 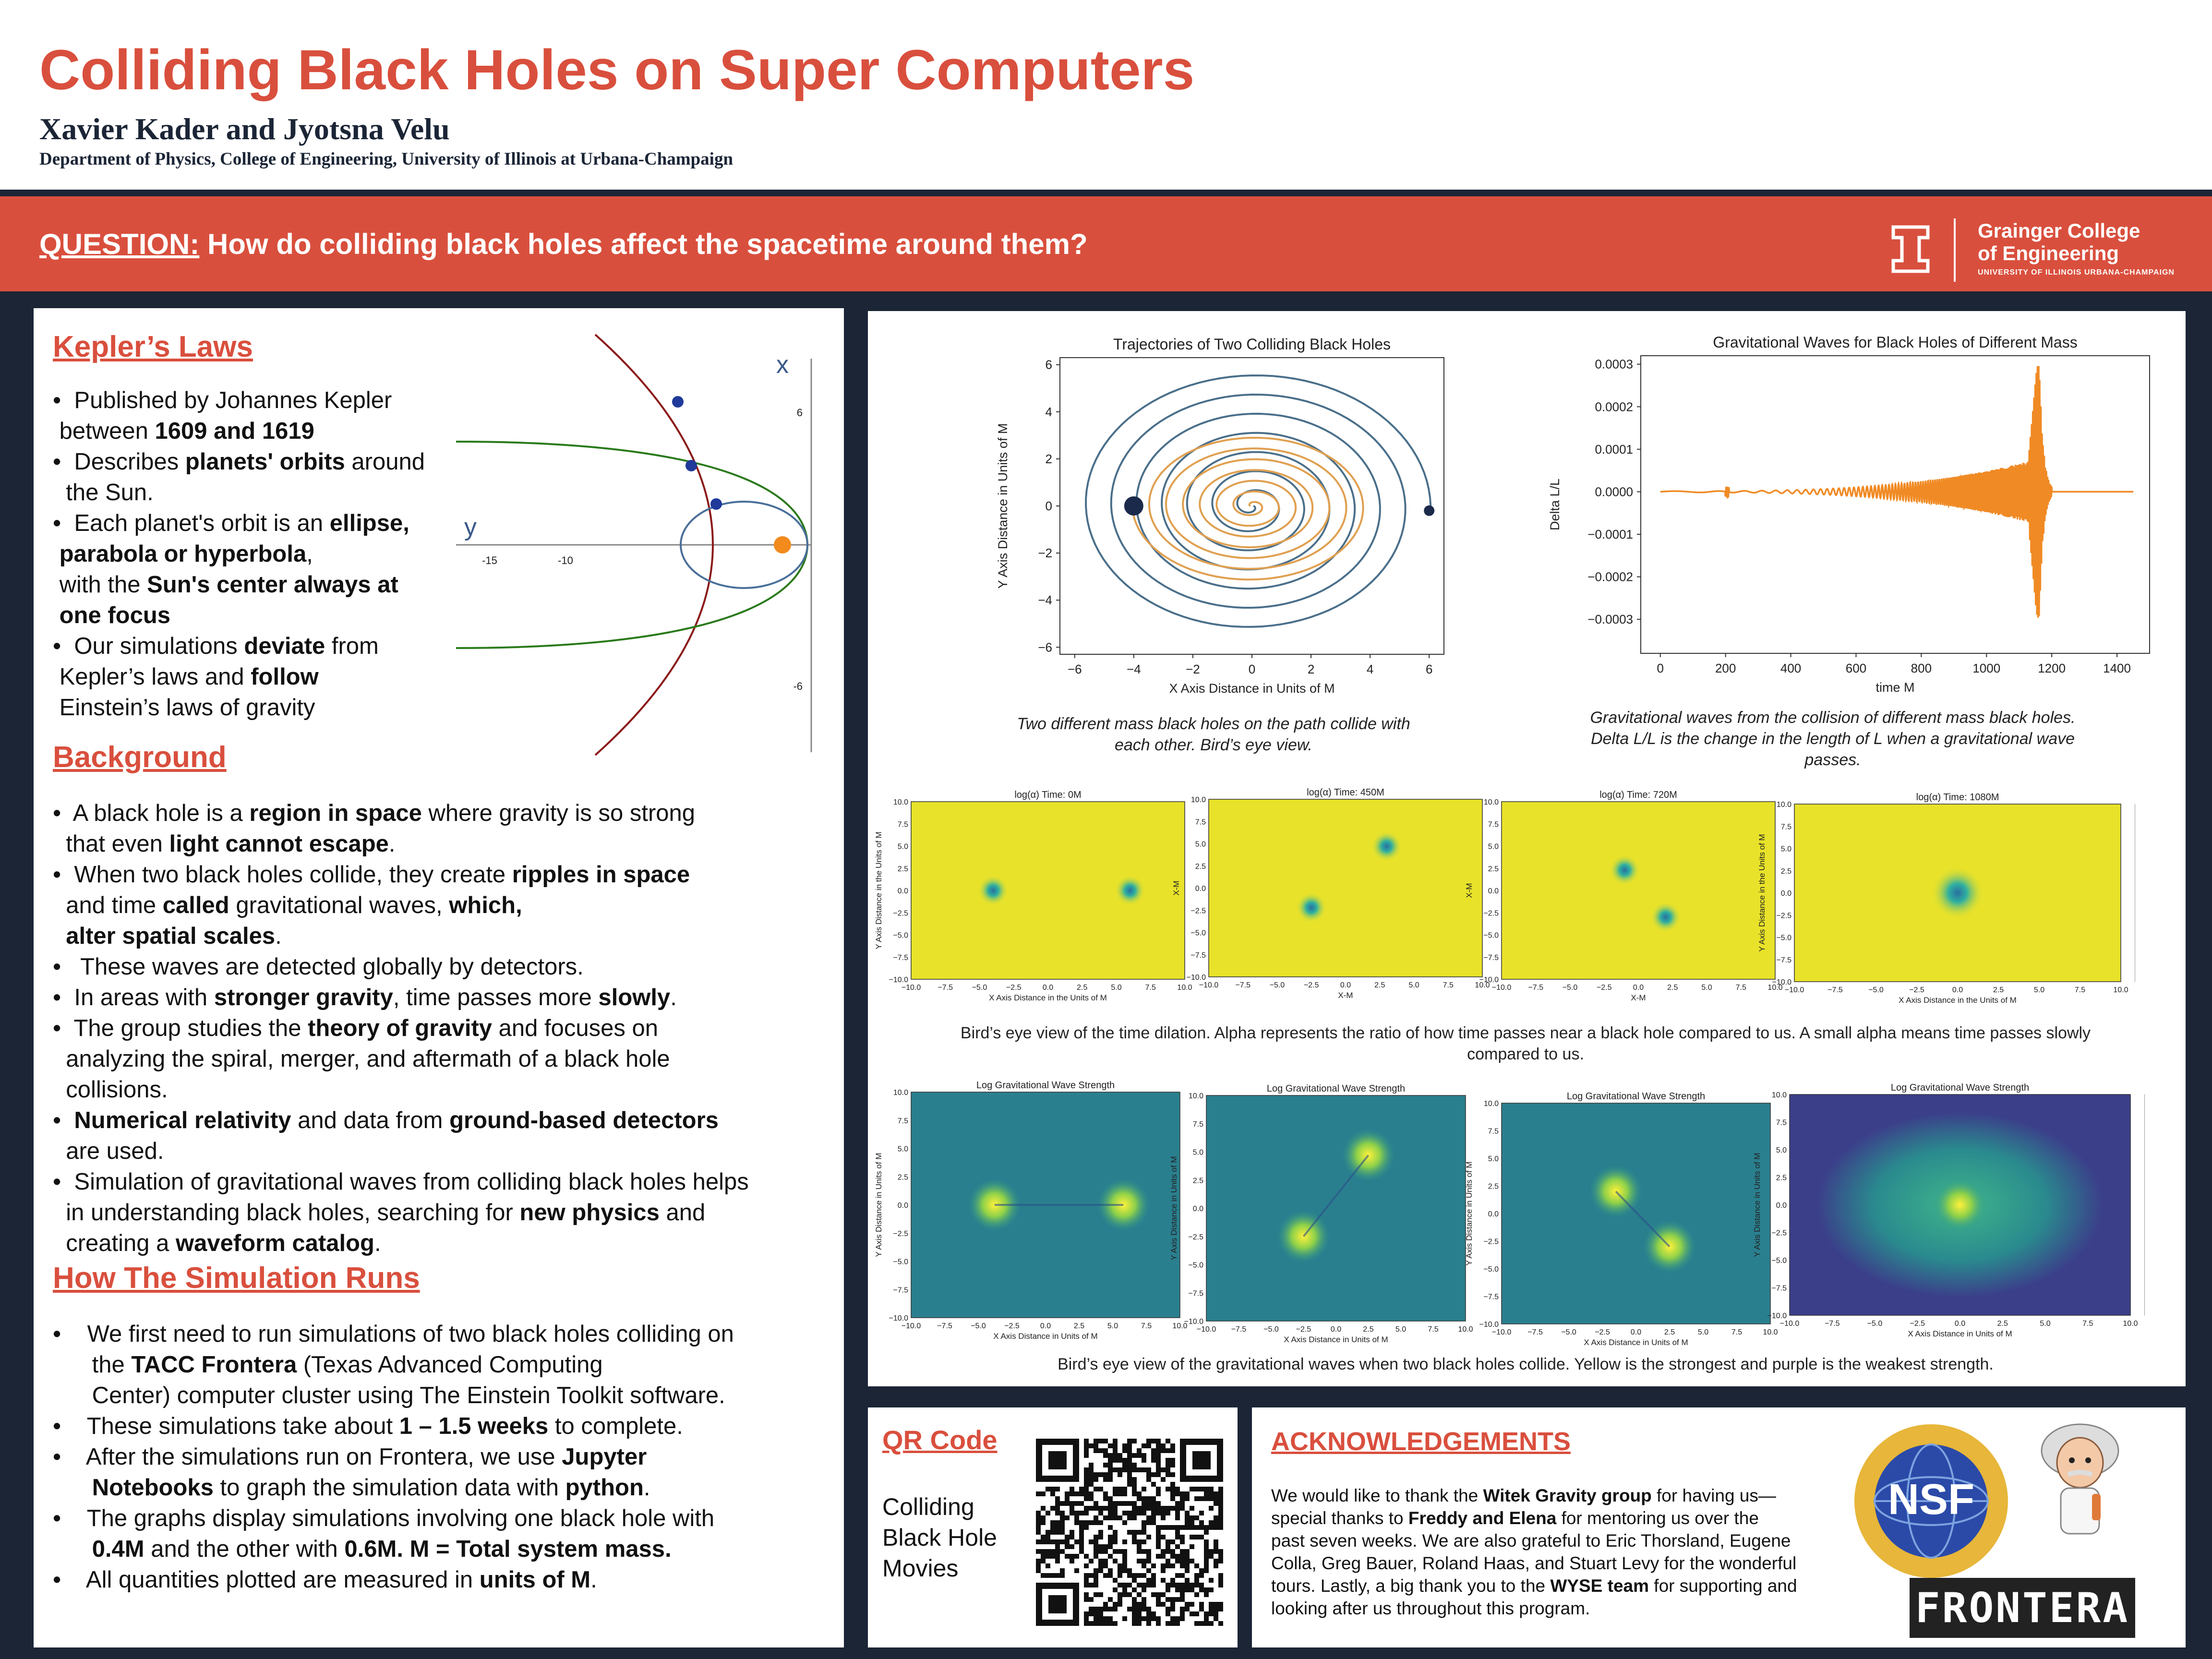 I want to click on hyperbola-curve, so click(x=654, y=545).